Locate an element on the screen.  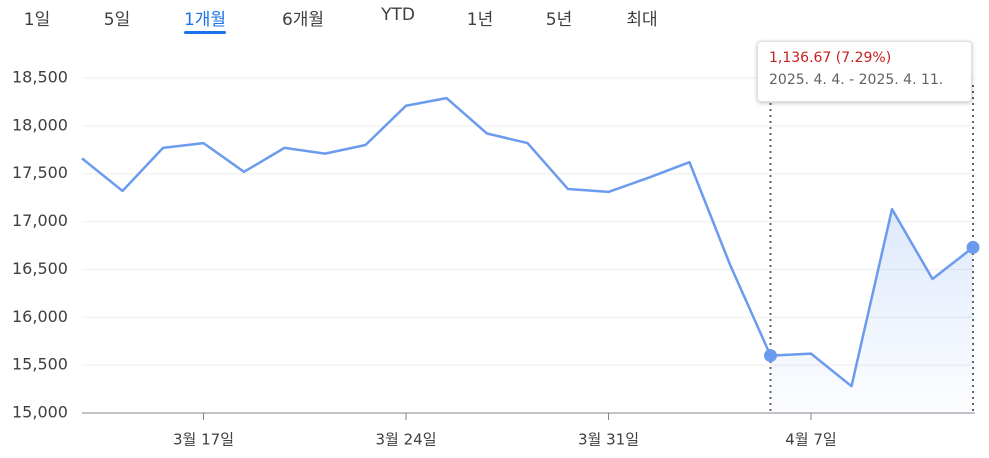
tooltip-range: 2025. 4. 4. - 2025. 4. 11. is located at coordinates (856, 80).